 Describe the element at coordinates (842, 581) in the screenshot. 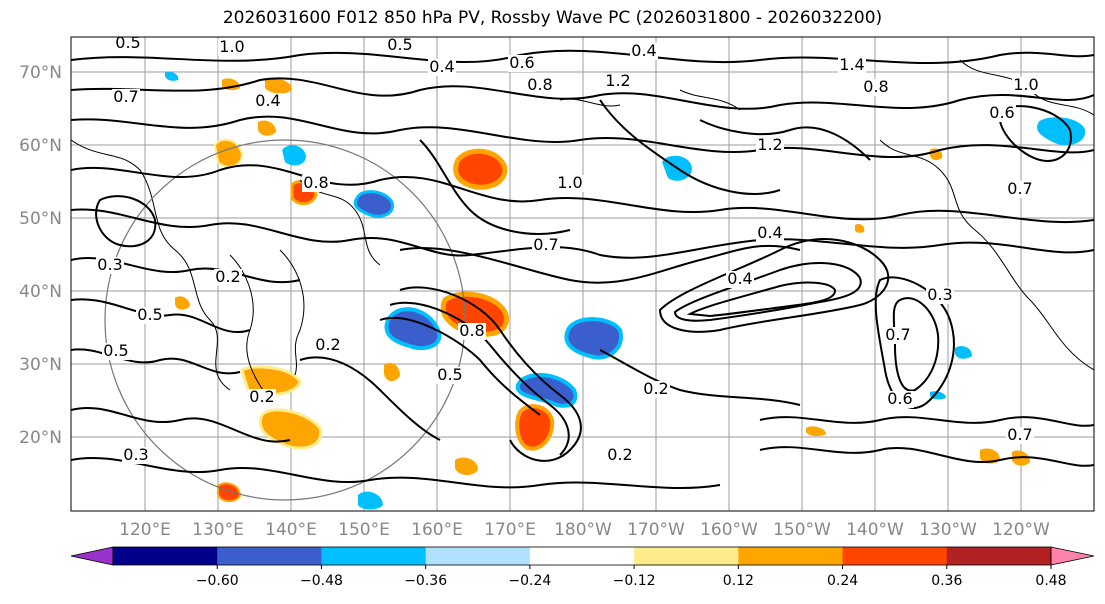

I see `colorbar-tick-label: 0.24` at that location.